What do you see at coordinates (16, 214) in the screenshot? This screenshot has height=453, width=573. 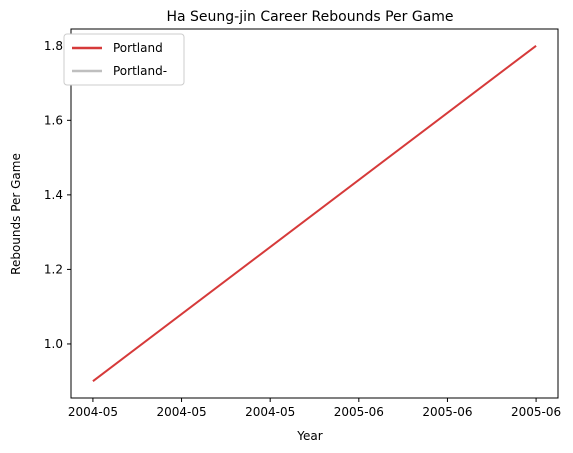 I see `y-axis-label: Rebounds Per Game` at bounding box center [16, 214].